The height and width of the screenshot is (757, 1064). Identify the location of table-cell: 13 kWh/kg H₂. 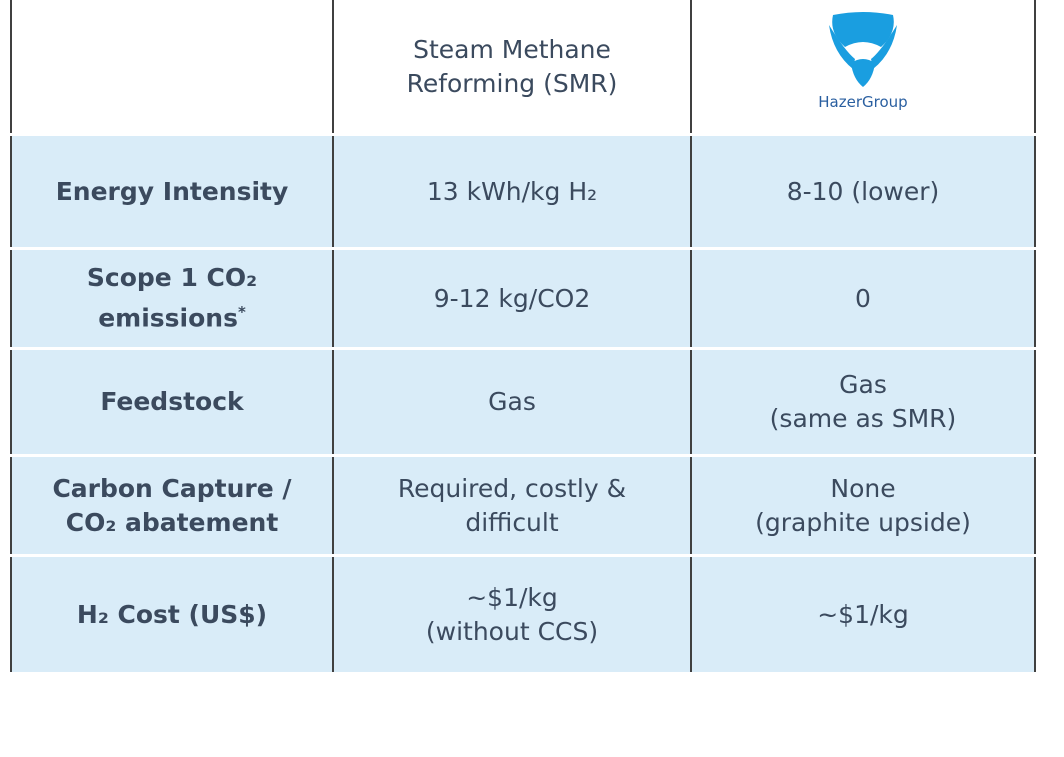
(512, 191).